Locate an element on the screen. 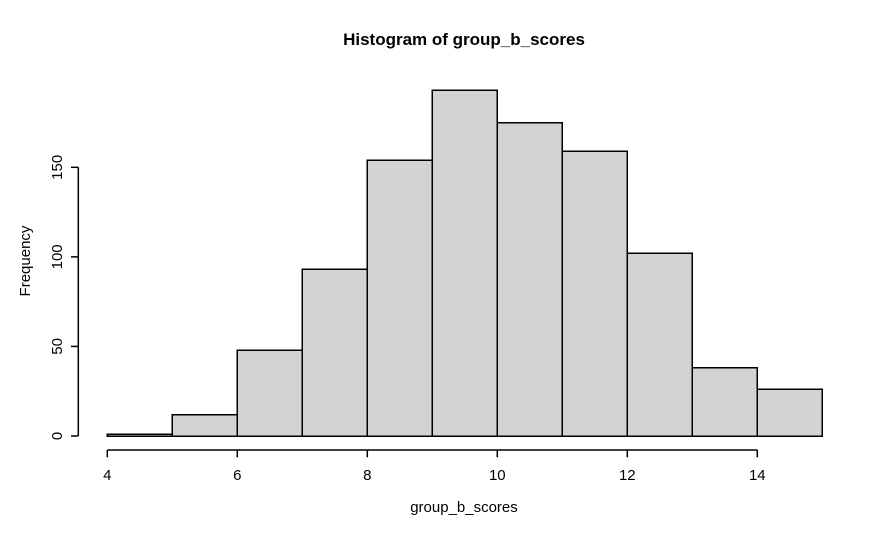 The width and height of the screenshot is (891, 549). x-tick-label: 4 is located at coordinates (107, 475).